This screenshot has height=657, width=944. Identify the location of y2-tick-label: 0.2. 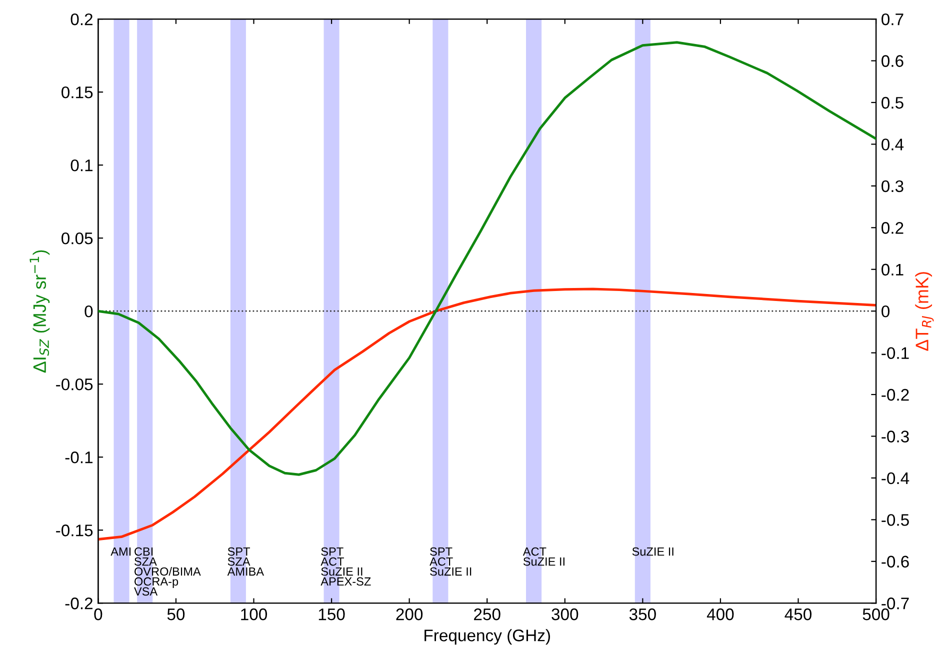
(893, 228).